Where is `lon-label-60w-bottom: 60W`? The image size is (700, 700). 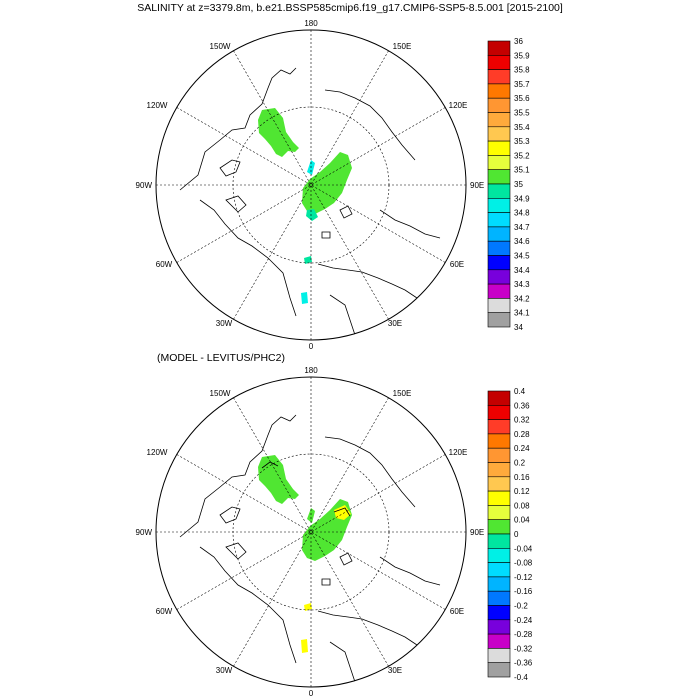
lon-label-60w-bottom: 60W is located at coordinates (164, 611).